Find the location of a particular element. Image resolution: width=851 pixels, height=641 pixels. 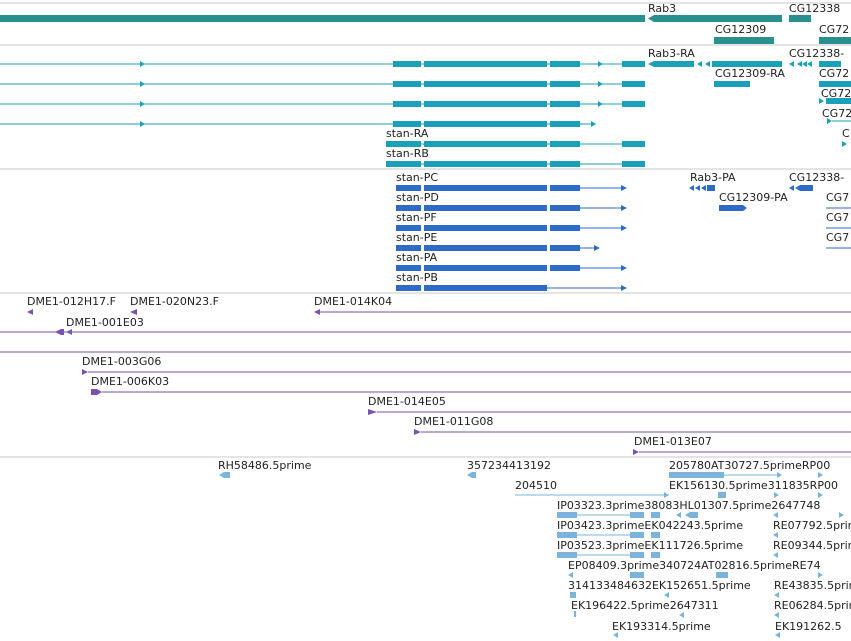

est-ip03523 is located at coordinates (667, 555).